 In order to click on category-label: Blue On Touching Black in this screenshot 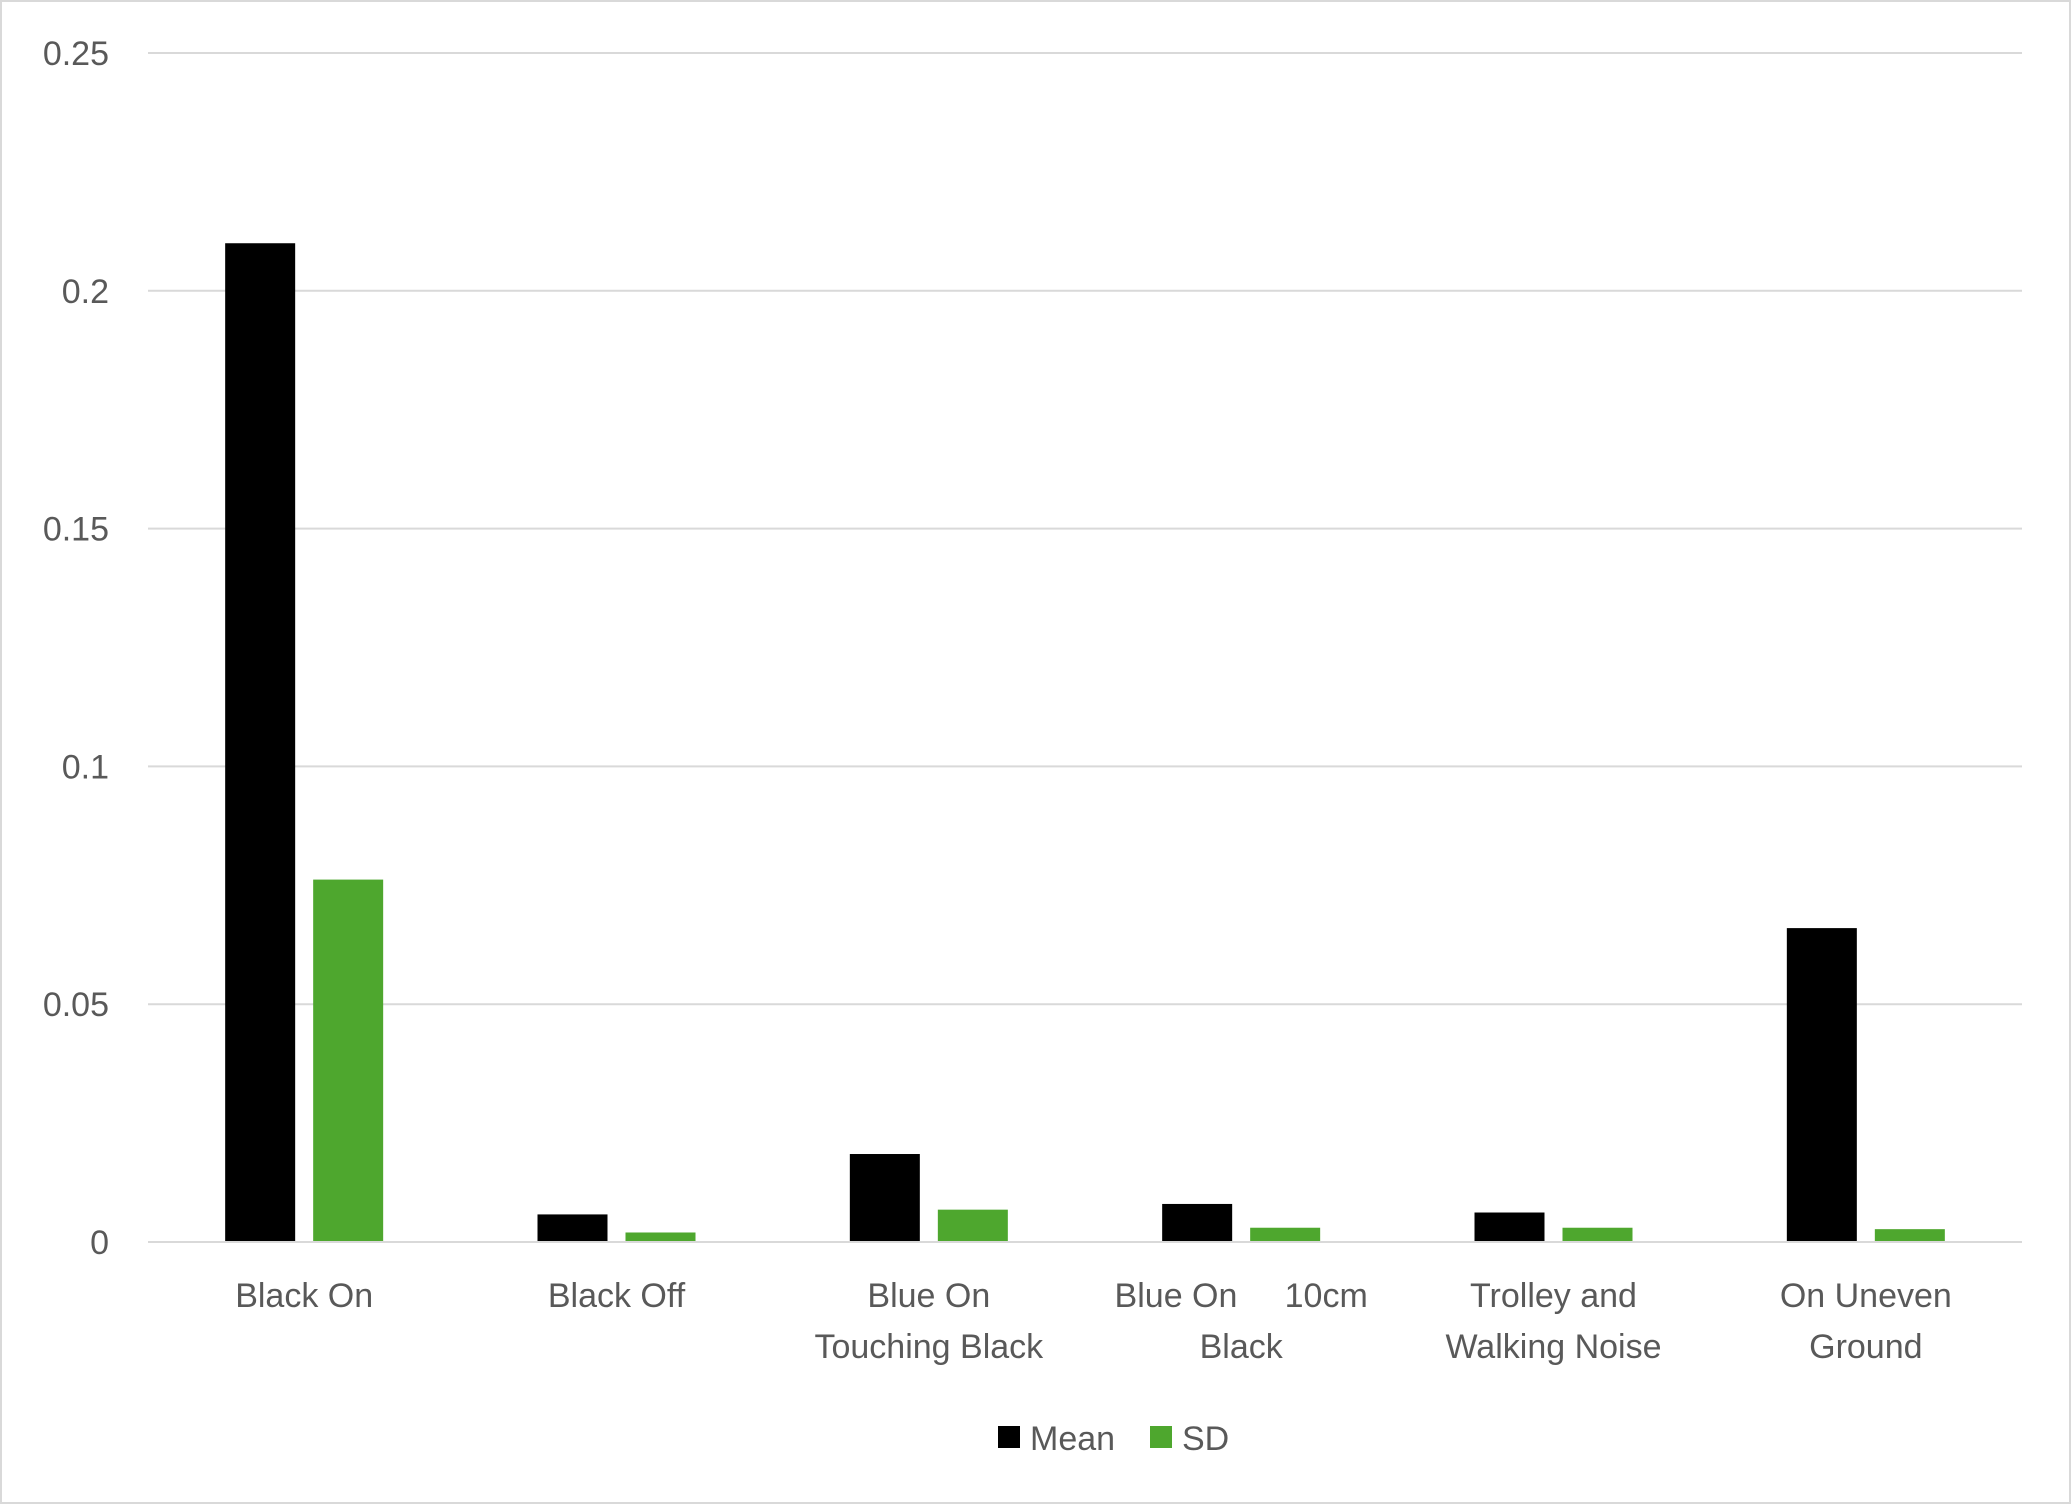, I will do `click(929, 1321)`.